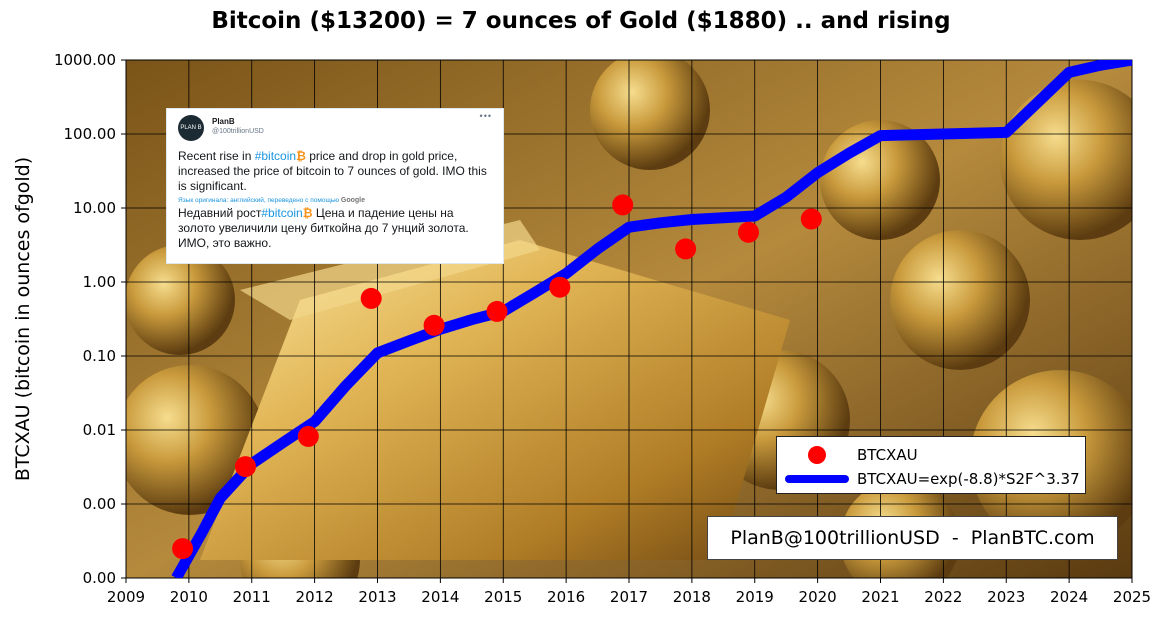 The height and width of the screenshot is (620, 1162). What do you see at coordinates (99, 282) in the screenshot?
I see `y-tick-label: 1.00` at bounding box center [99, 282].